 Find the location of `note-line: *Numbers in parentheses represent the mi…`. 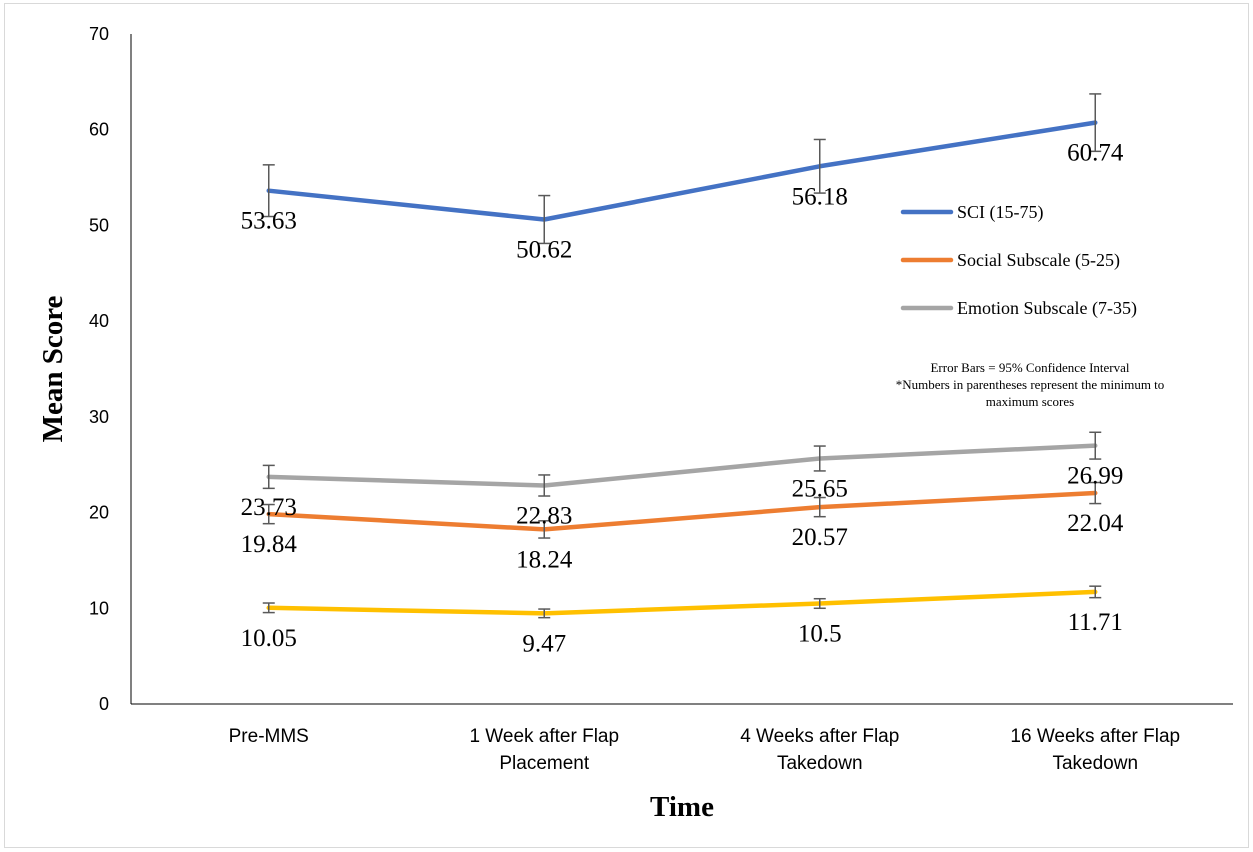

note-line: *Numbers in parentheses represent the mi… is located at coordinates (1030, 384).